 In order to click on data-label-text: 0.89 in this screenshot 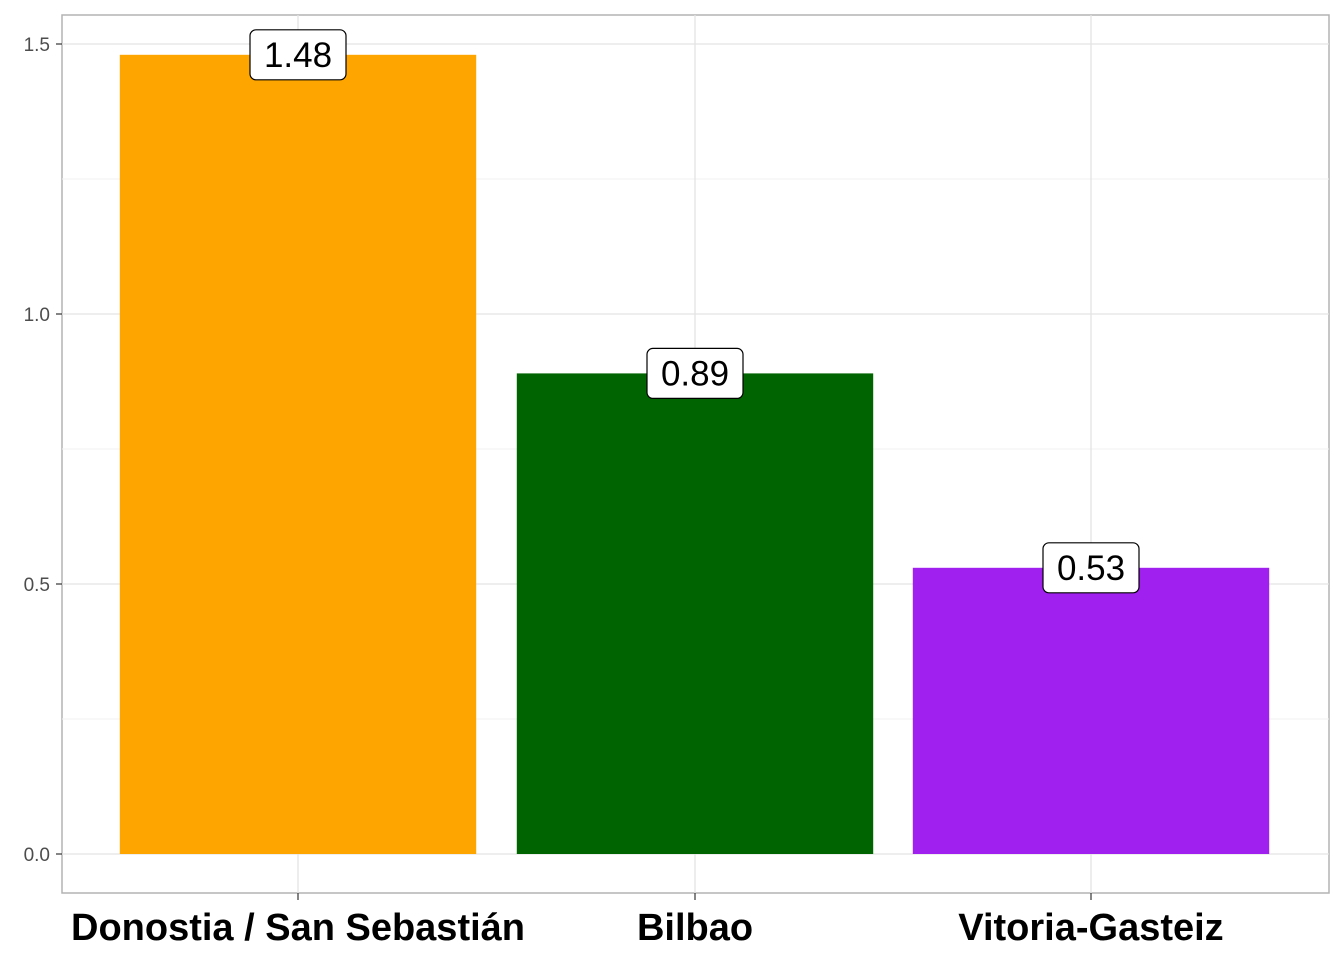, I will do `click(695, 373)`.